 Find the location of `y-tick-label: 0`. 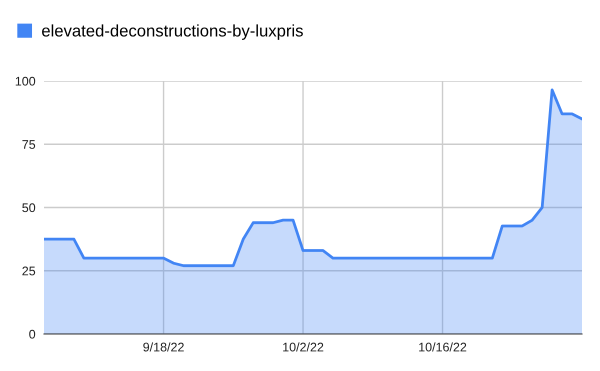

y-tick-label: 0 is located at coordinates (32, 334).